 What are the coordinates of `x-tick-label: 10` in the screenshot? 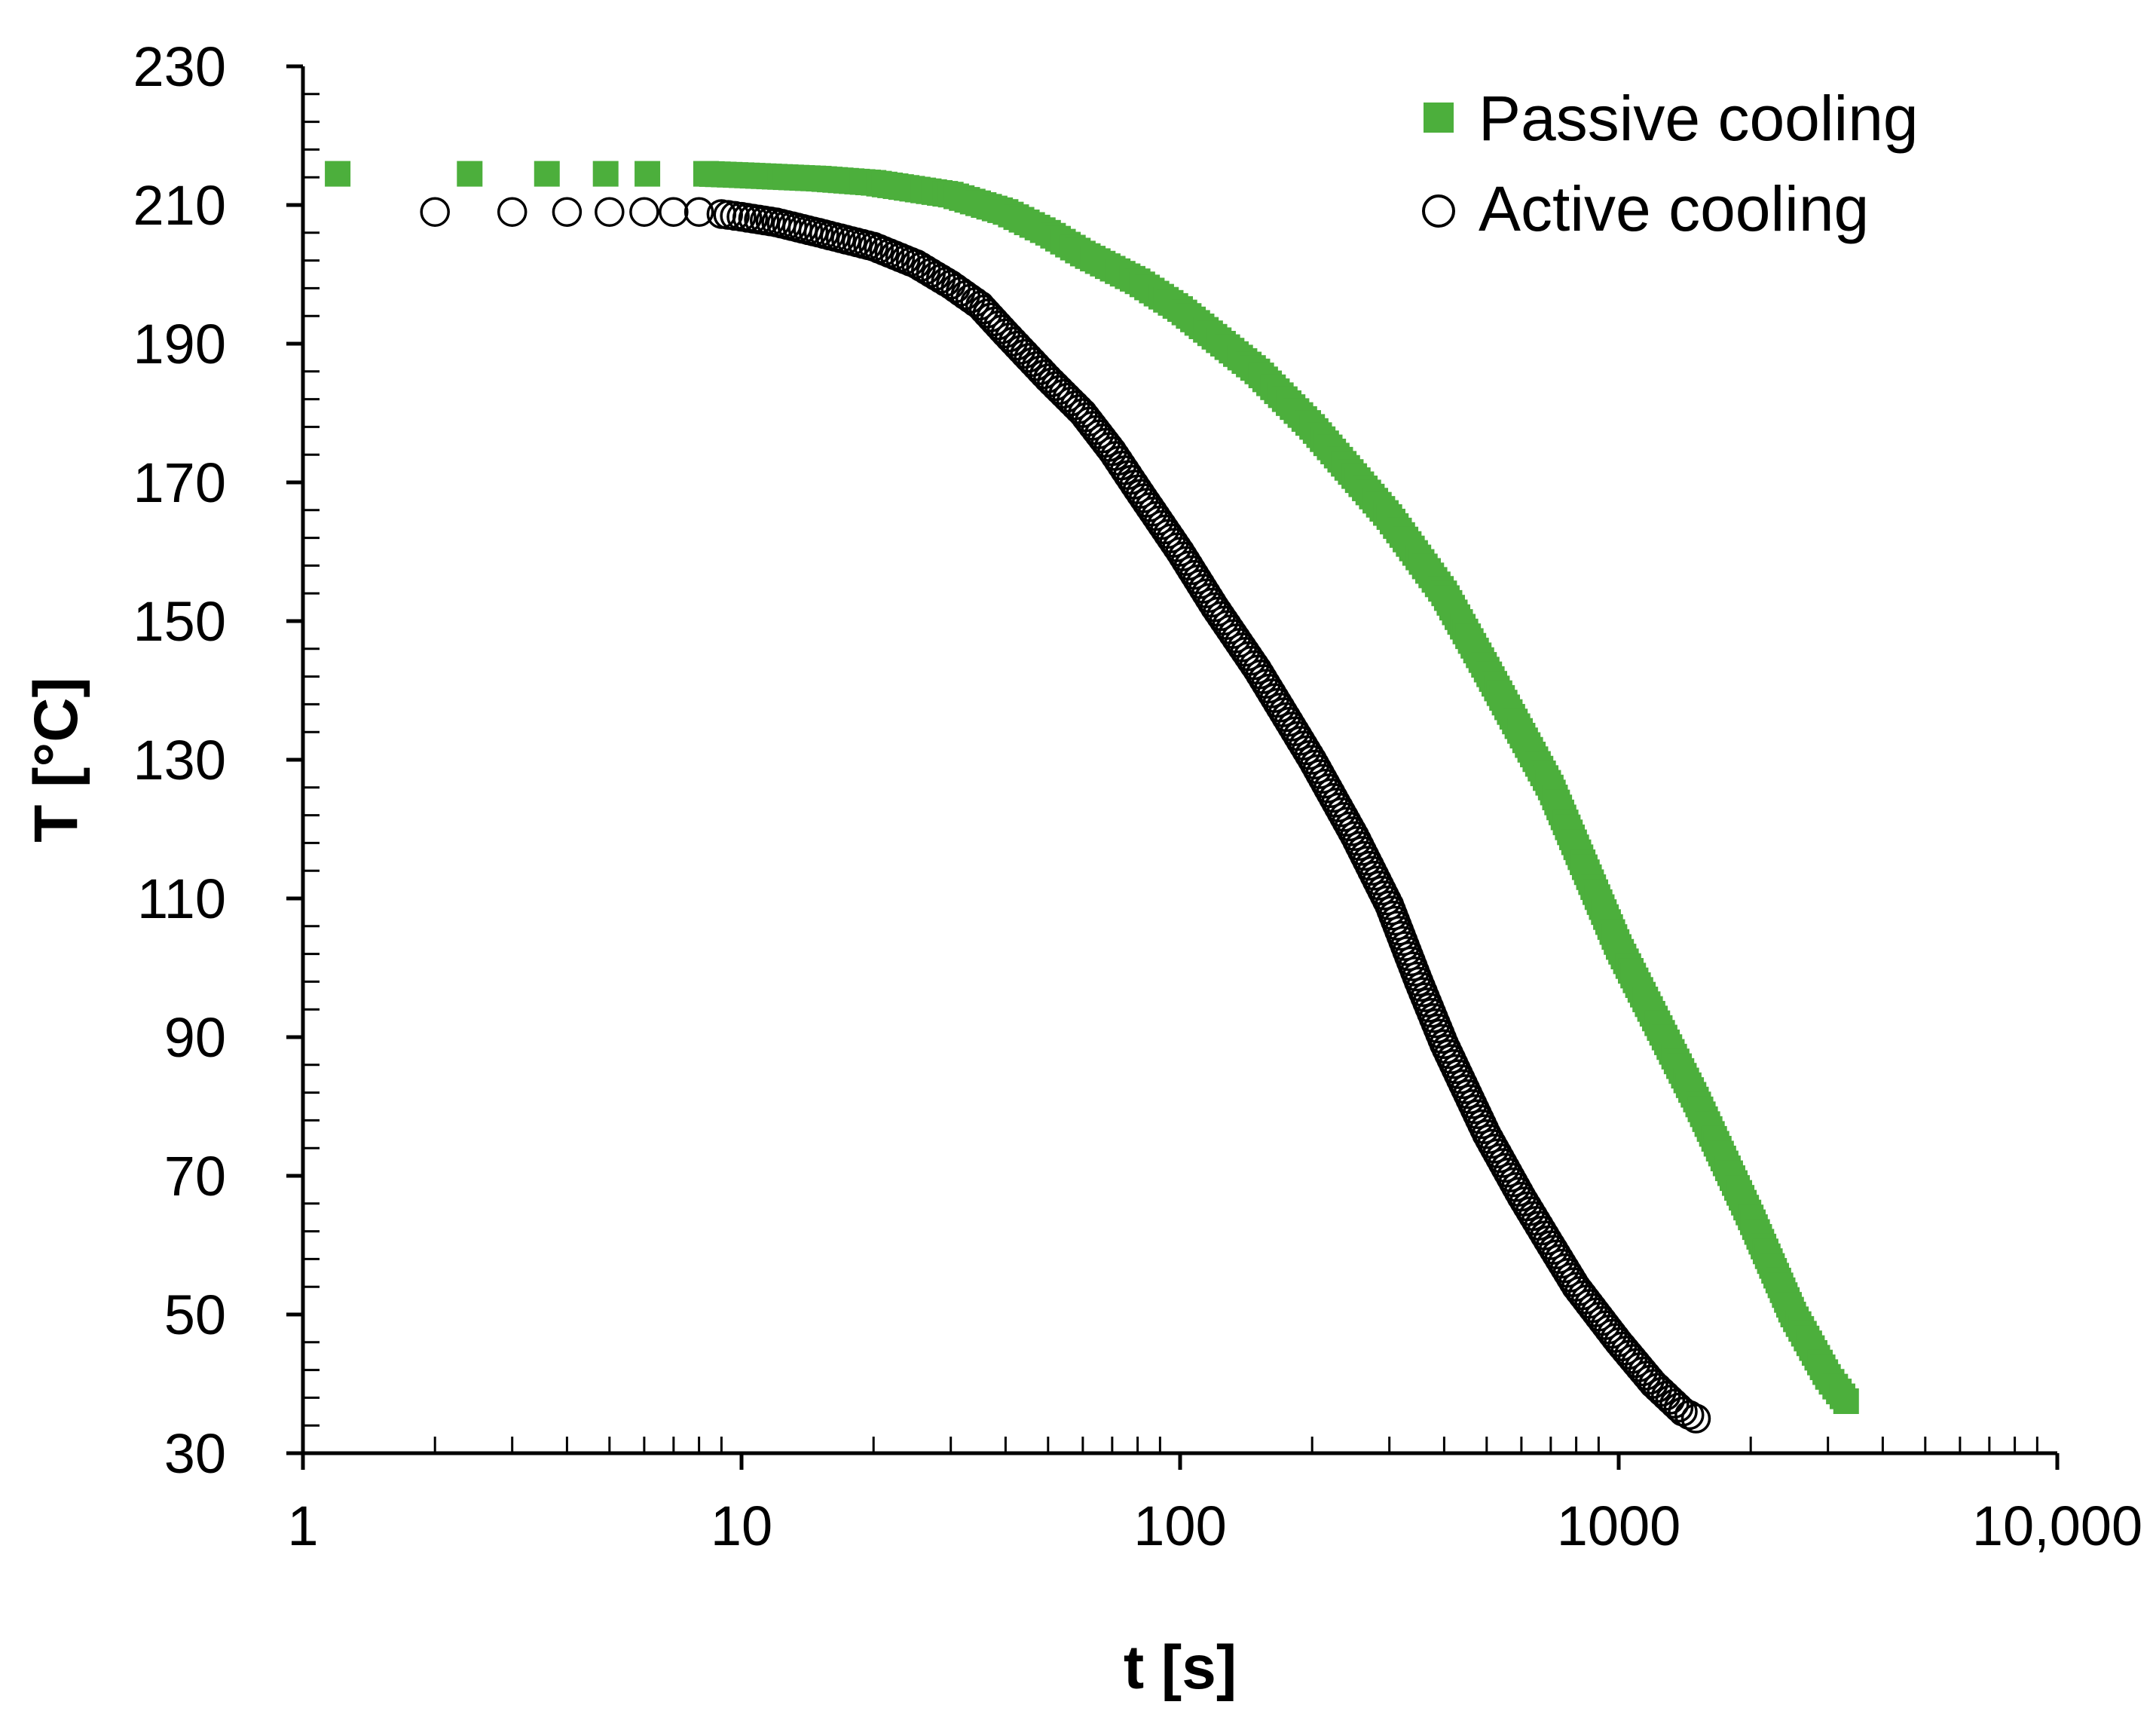 It's located at (741, 1526).